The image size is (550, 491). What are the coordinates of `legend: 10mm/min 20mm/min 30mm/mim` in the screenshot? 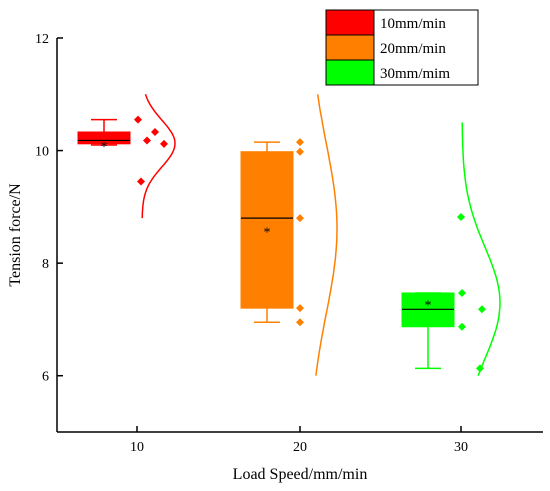 It's located at (402, 47).